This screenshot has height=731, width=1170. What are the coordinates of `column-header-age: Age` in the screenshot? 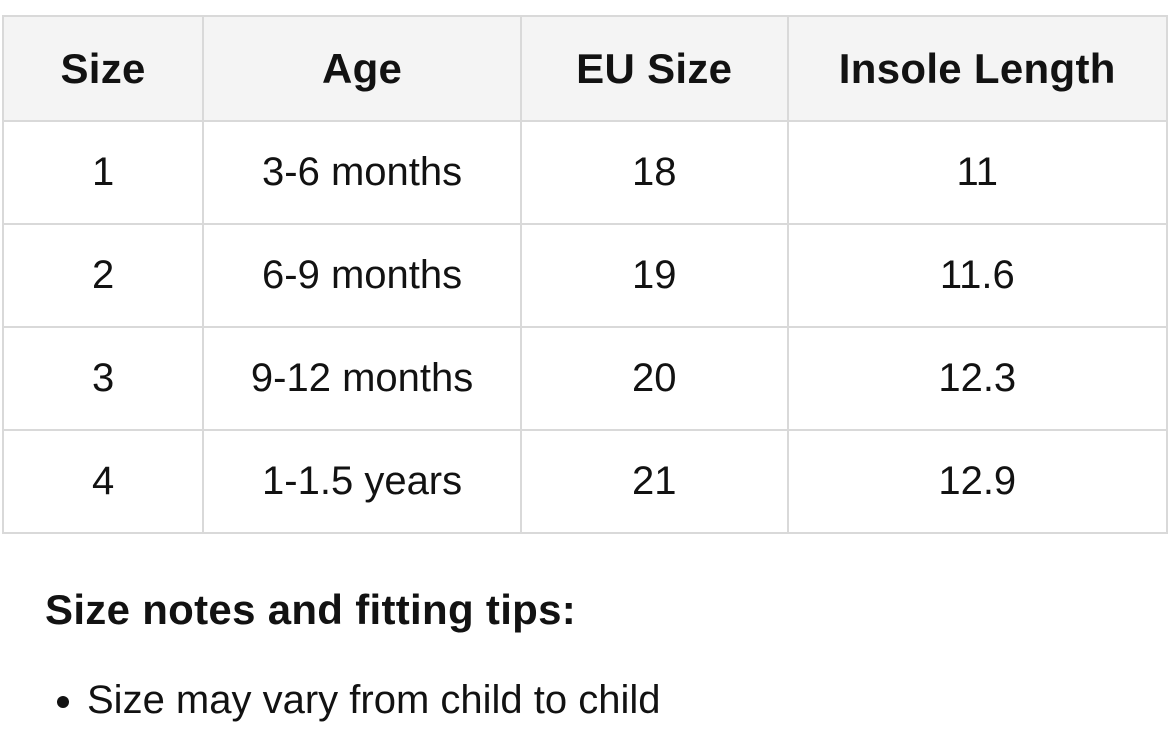 It's located at (362, 68).